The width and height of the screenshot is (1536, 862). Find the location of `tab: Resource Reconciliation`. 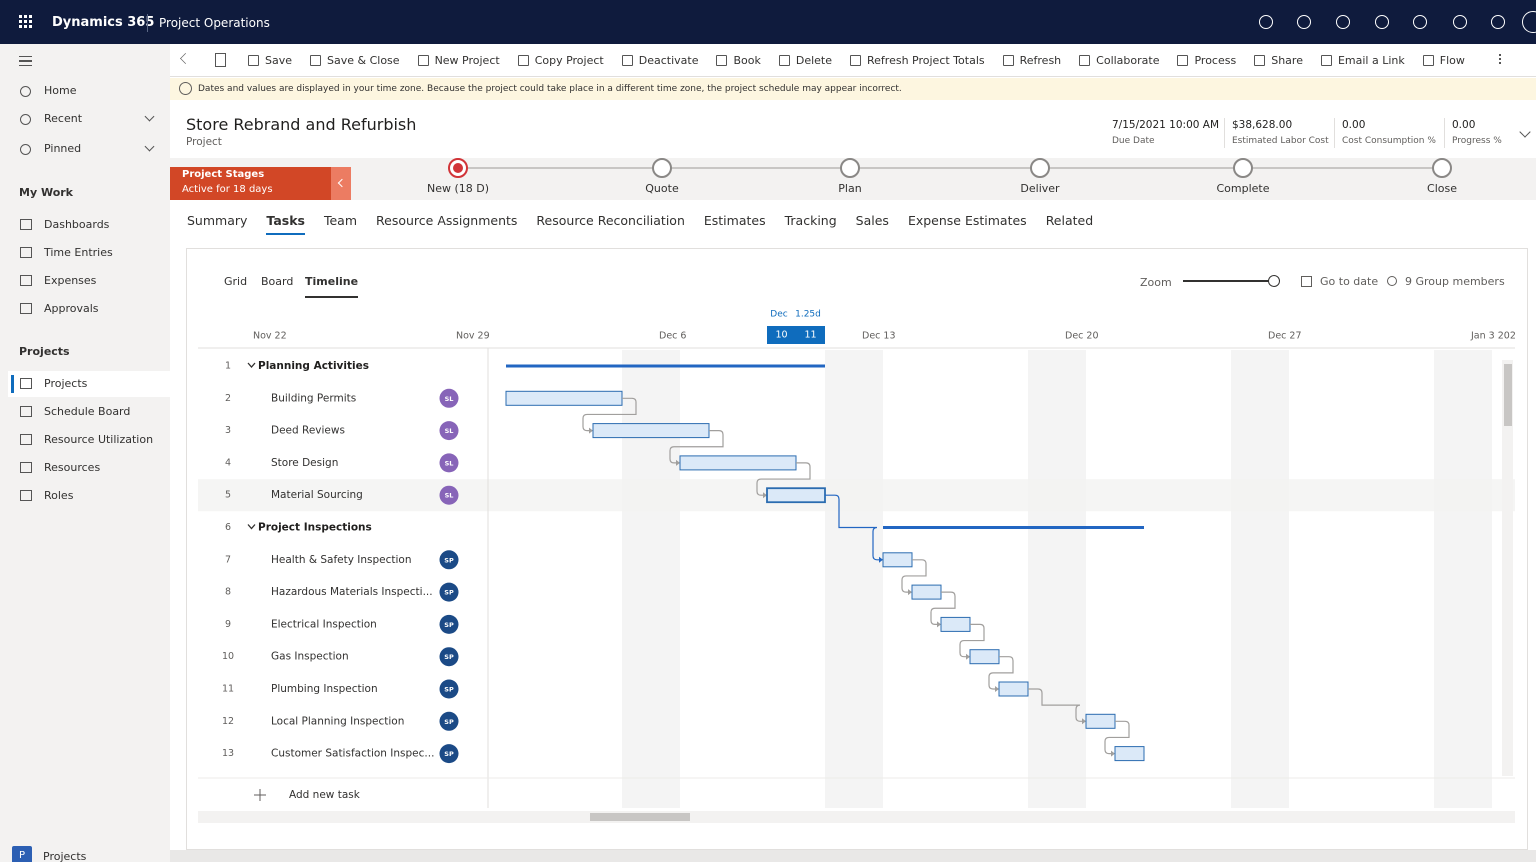

tab: Resource Reconciliation is located at coordinates (610, 220).